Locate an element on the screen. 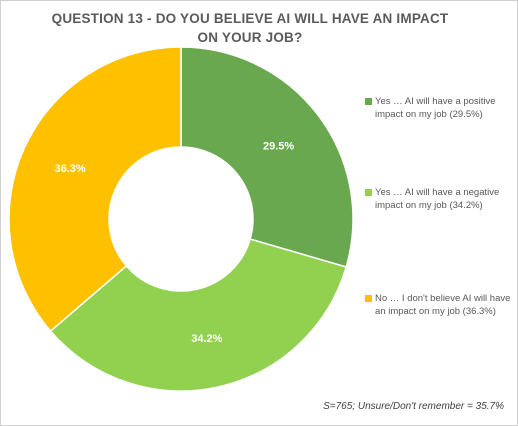 This screenshot has height=426, width=518. slice-label-positive: 29.5% is located at coordinates (278, 147).